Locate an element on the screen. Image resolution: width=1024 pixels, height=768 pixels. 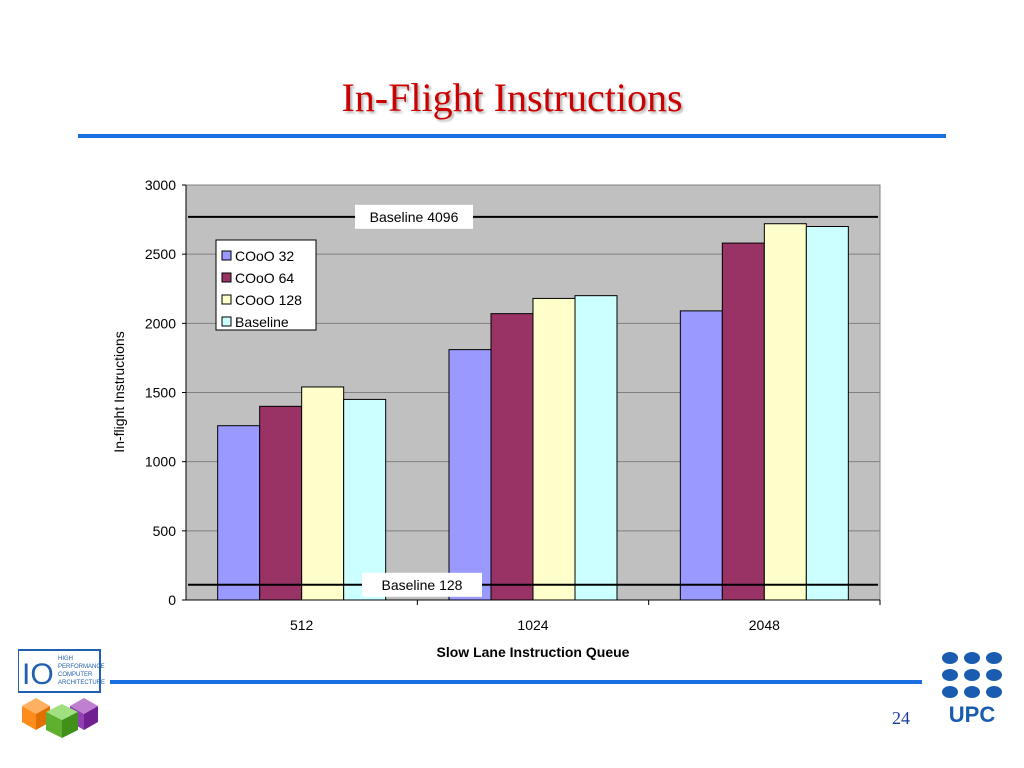
y-tick-label: 2000 is located at coordinates (160, 323).